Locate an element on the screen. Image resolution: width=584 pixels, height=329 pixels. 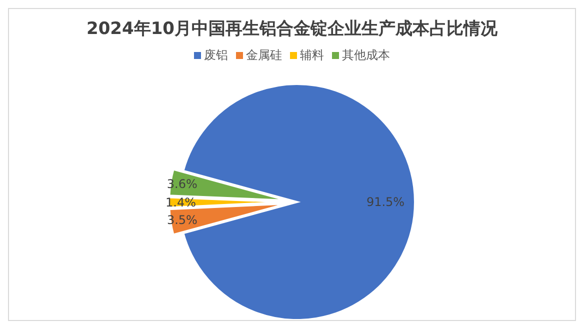
legend-label: 其他成本 is located at coordinates (366, 55).